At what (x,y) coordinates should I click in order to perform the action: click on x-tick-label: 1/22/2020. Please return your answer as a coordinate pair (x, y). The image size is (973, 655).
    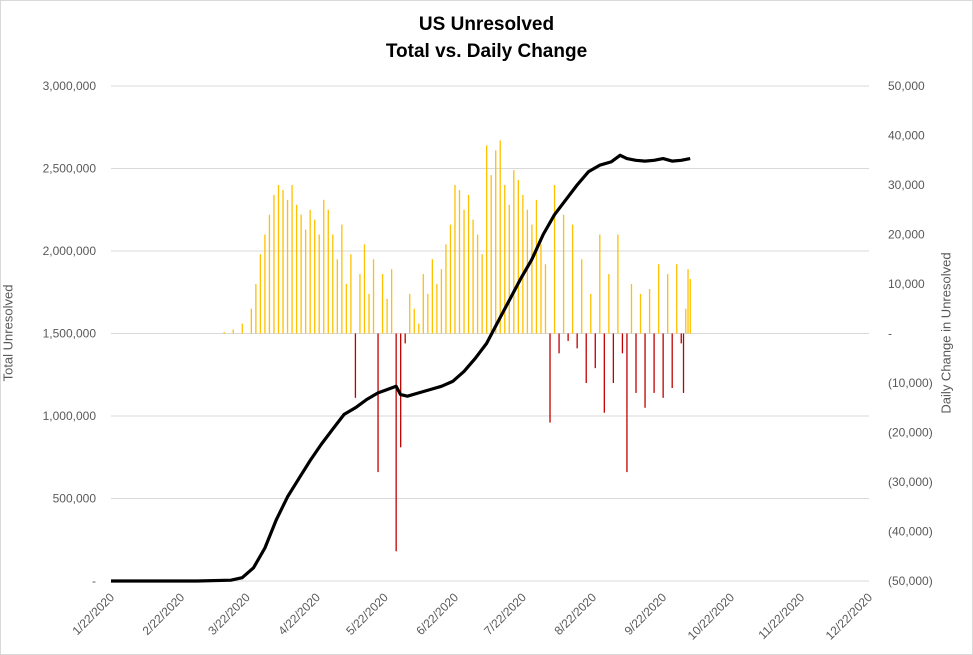
    Looking at the image, I should click on (93, 614).